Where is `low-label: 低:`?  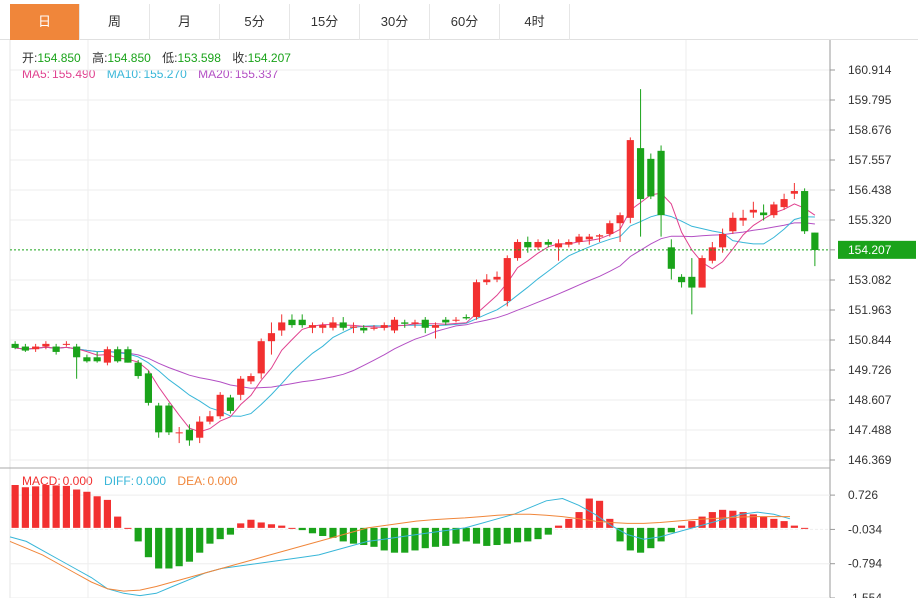
low-label: 低: is located at coordinates (170, 58).